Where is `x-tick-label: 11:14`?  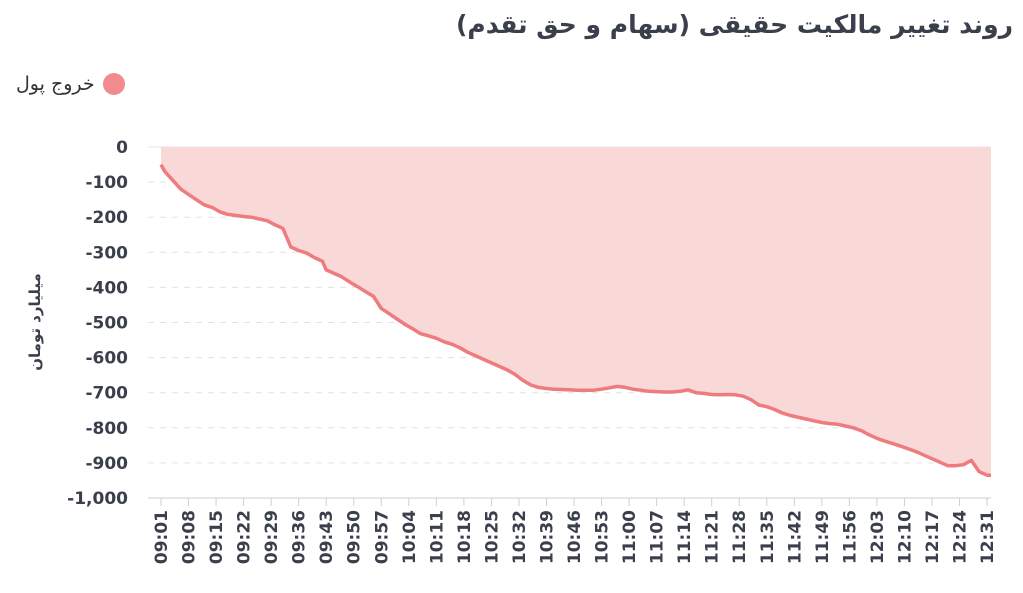 x-tick-label: 11:14 is located at coordinates (685, 537).